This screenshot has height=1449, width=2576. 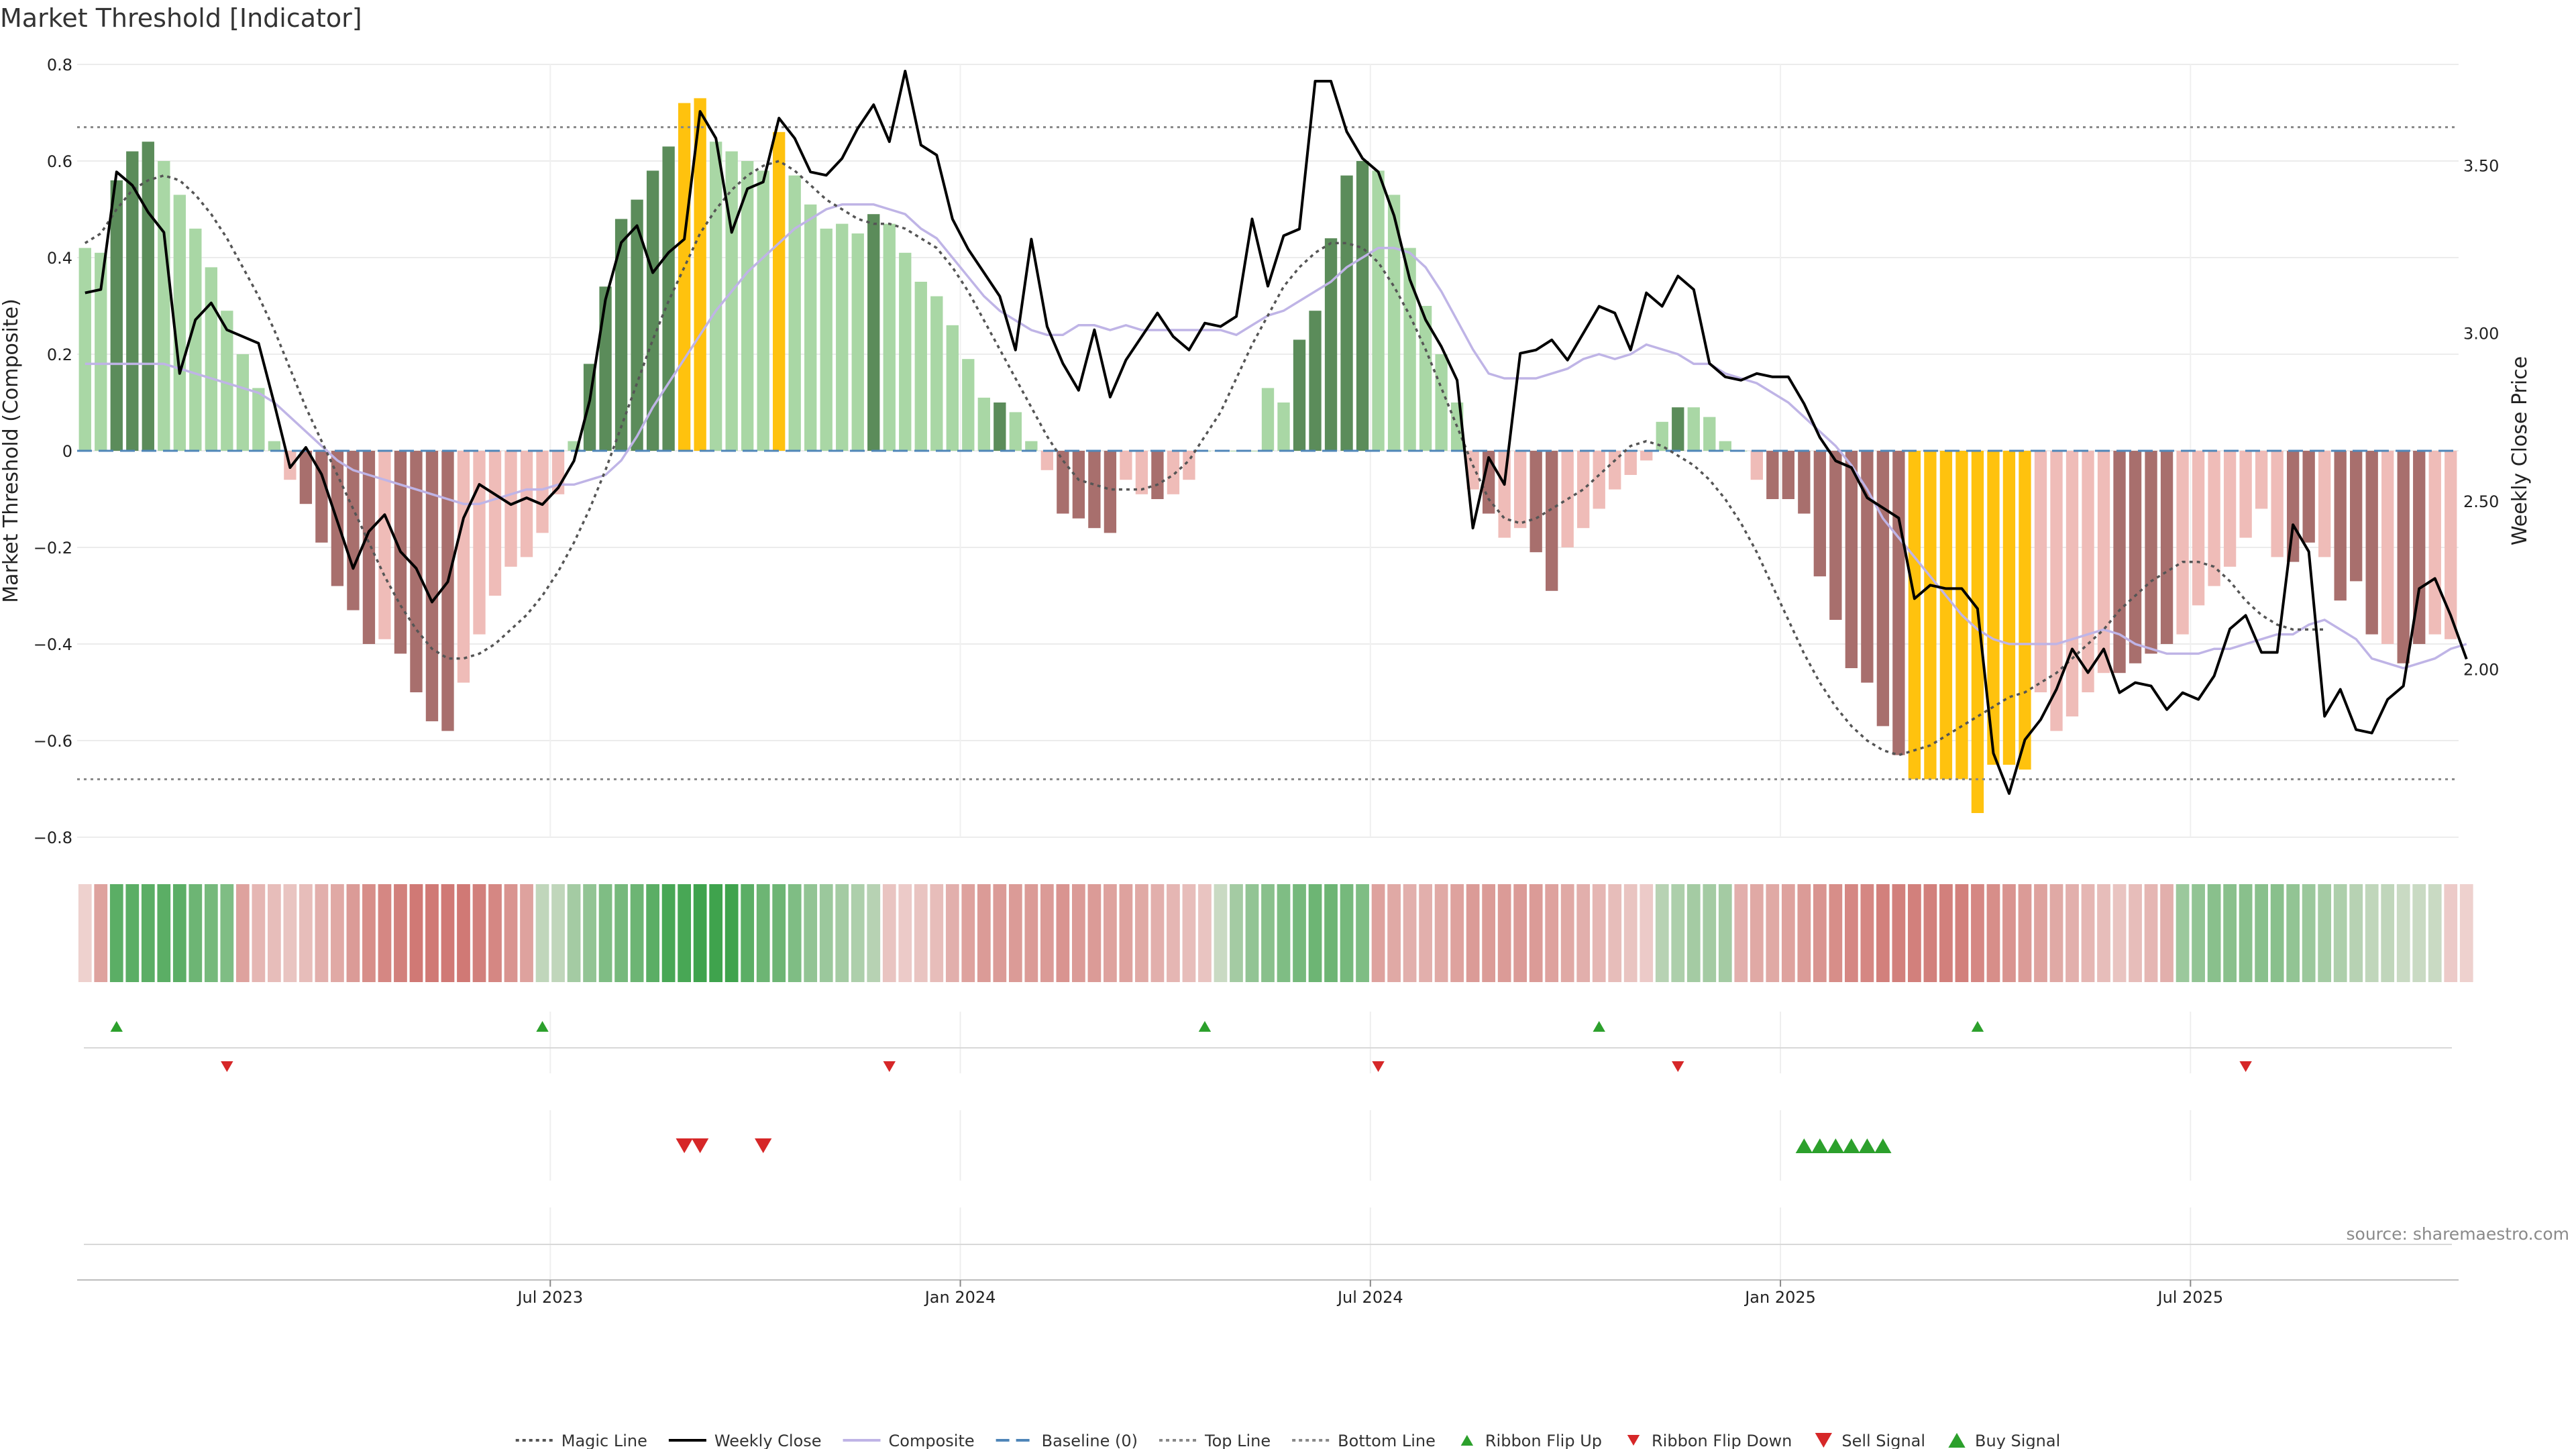 I want to click on legend-item: Weekly Close, so click(x=745, y=1440).